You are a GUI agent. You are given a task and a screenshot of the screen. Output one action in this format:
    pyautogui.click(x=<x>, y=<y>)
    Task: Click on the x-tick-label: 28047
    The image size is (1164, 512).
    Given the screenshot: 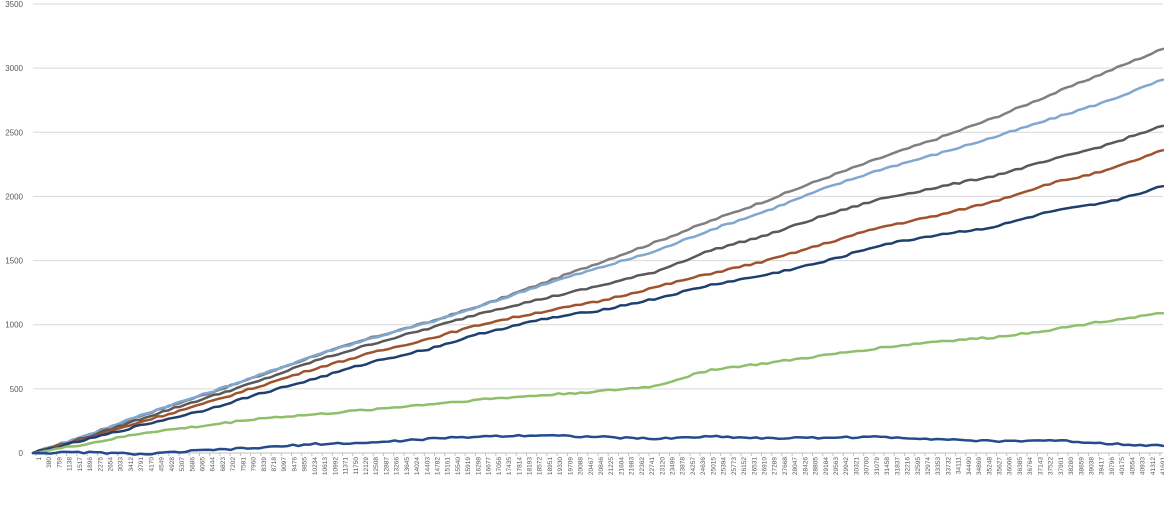 What is the action you would take?
    pyautogui.click(x=795, y=466)
    